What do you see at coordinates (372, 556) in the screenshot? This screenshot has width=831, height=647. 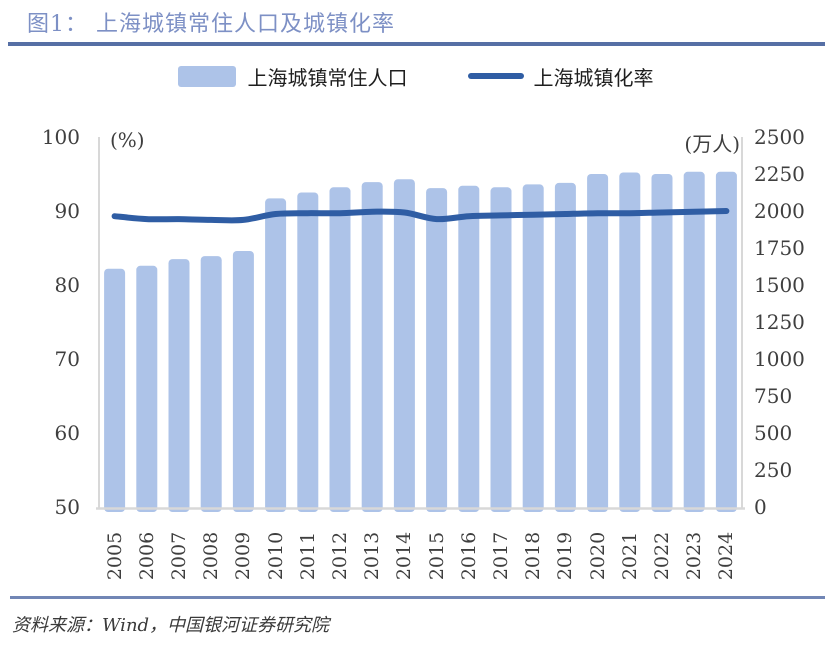 I see `x-axis-label-2013: 2013` at bounding box center [372, 556].